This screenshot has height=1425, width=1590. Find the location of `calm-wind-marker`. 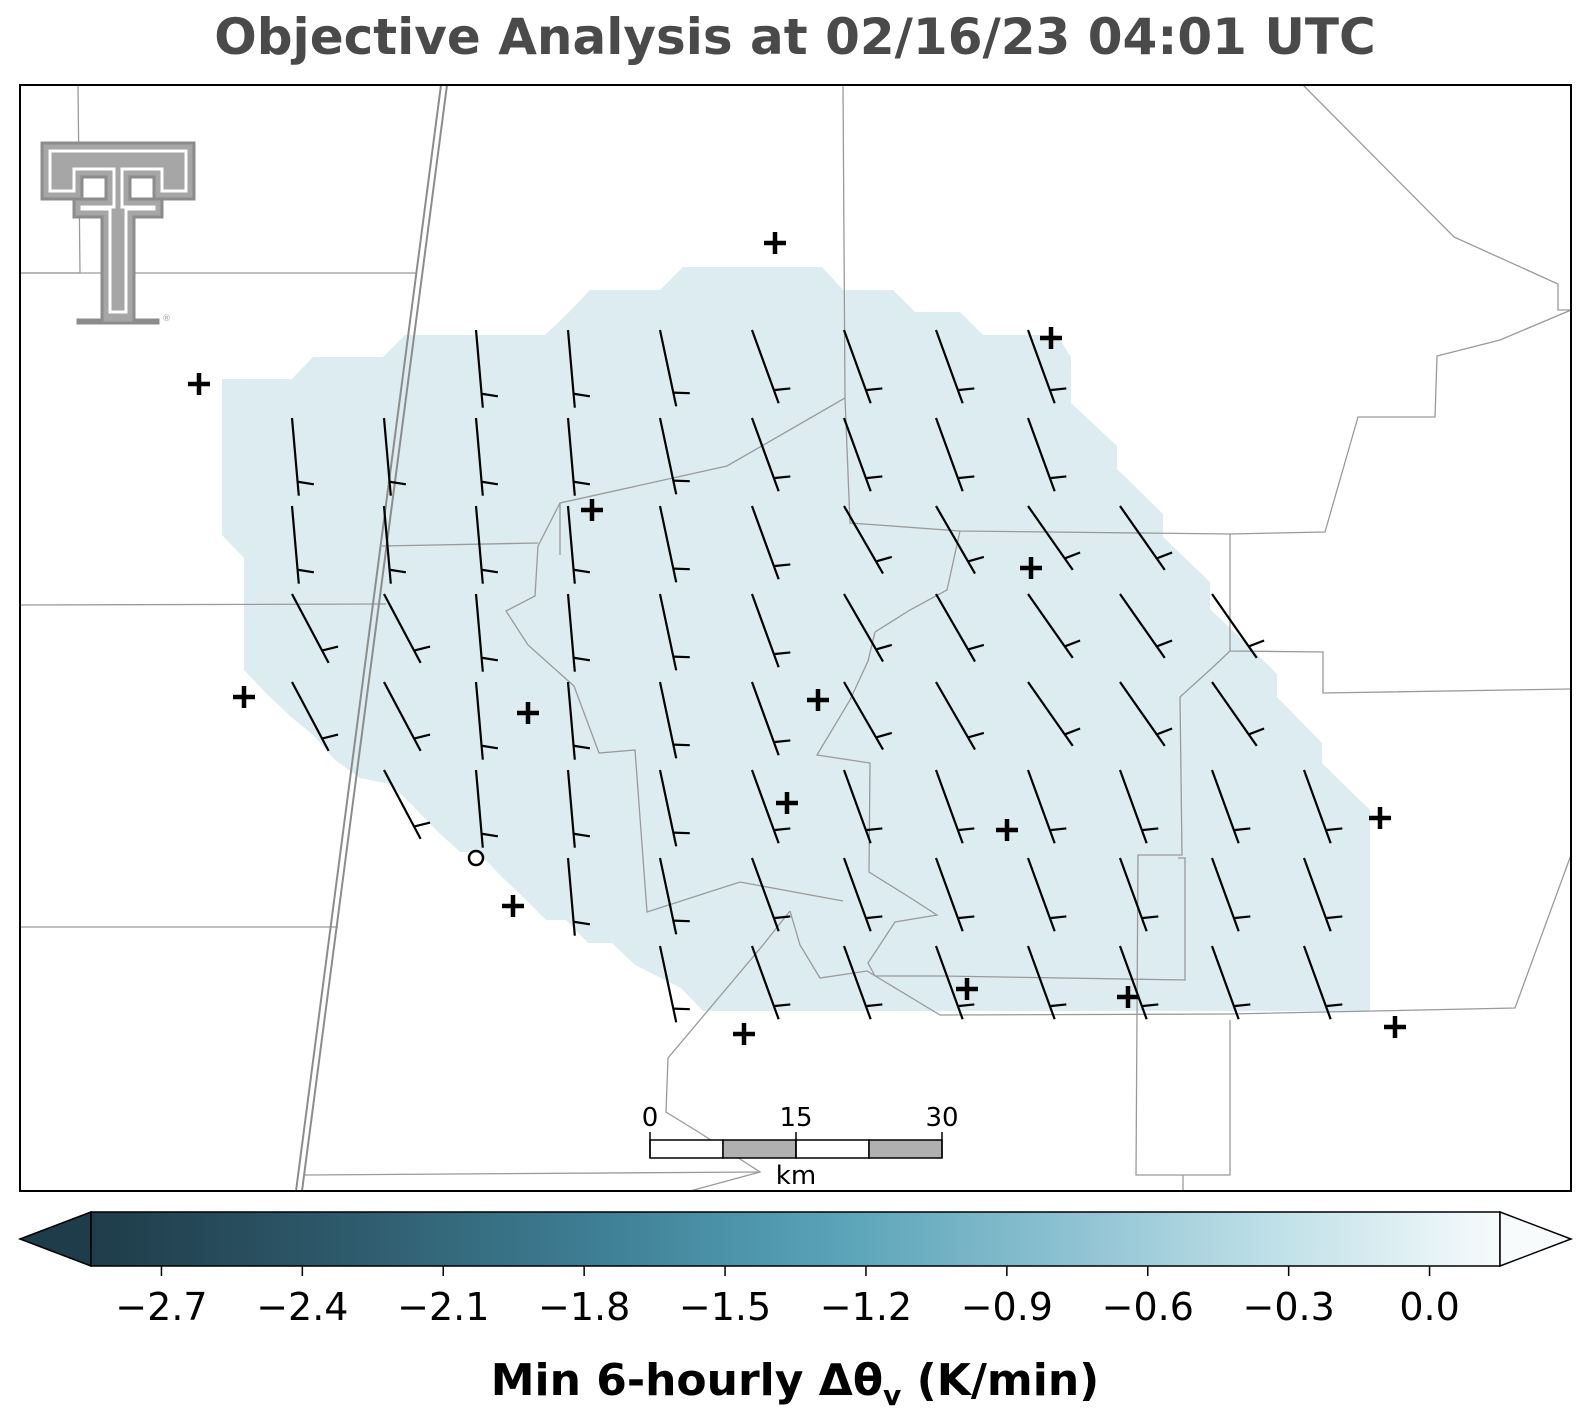

calm-wind-marker is located at coordinates (476, 858).